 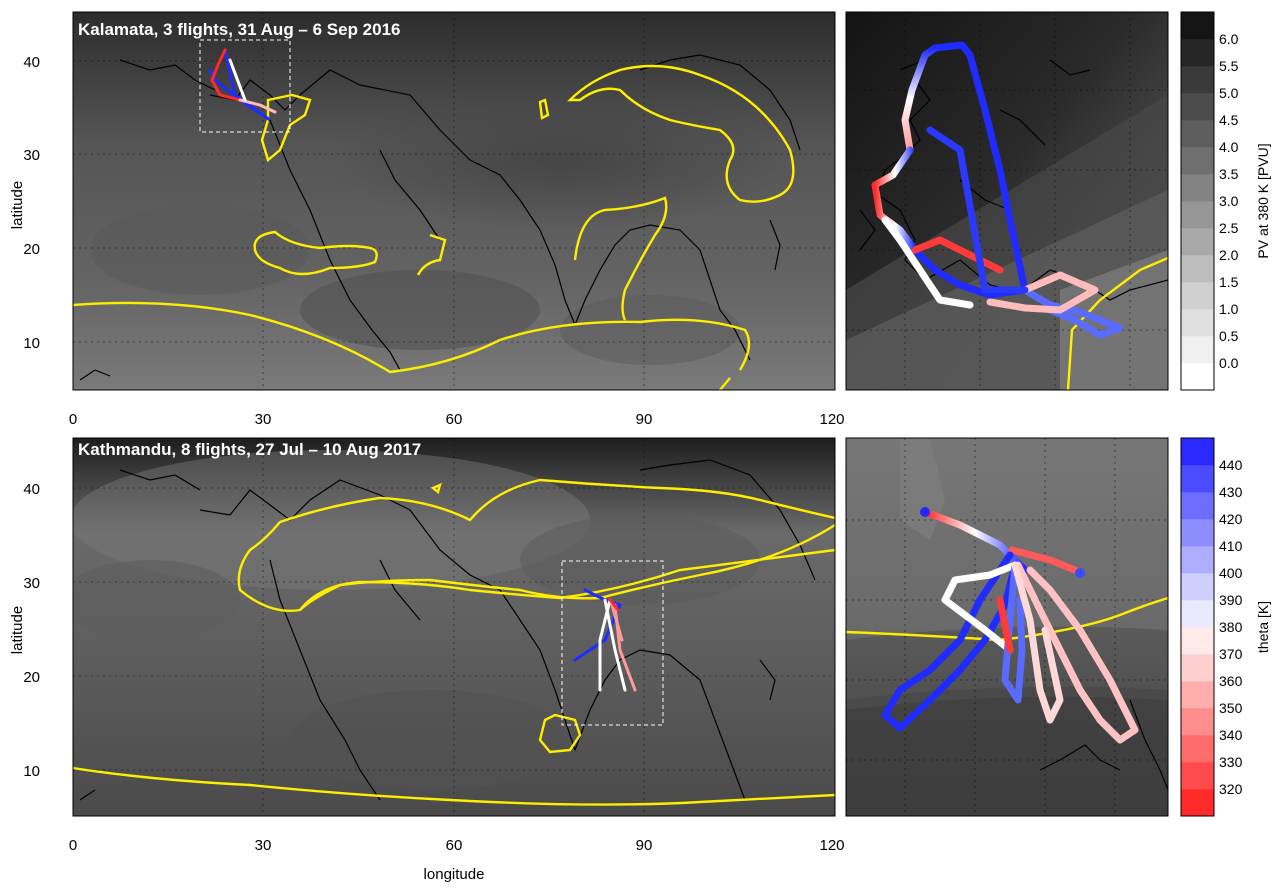 I want to click on colorbar-tick-label: 360, so click(x=1231, y=681).